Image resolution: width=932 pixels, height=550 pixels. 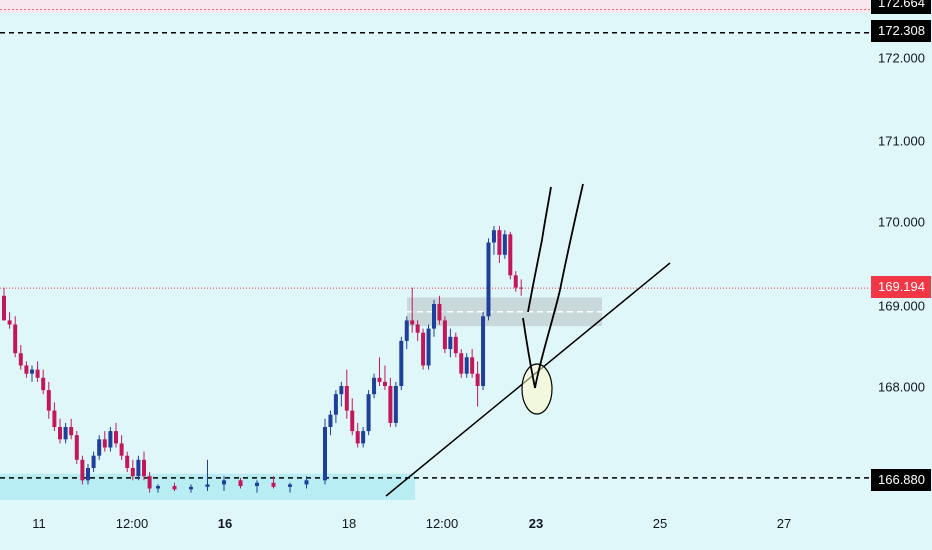 I want to click on price-axis: 172.000 171.000 170.000 169.000 168.000, so click(x=901, y=250).